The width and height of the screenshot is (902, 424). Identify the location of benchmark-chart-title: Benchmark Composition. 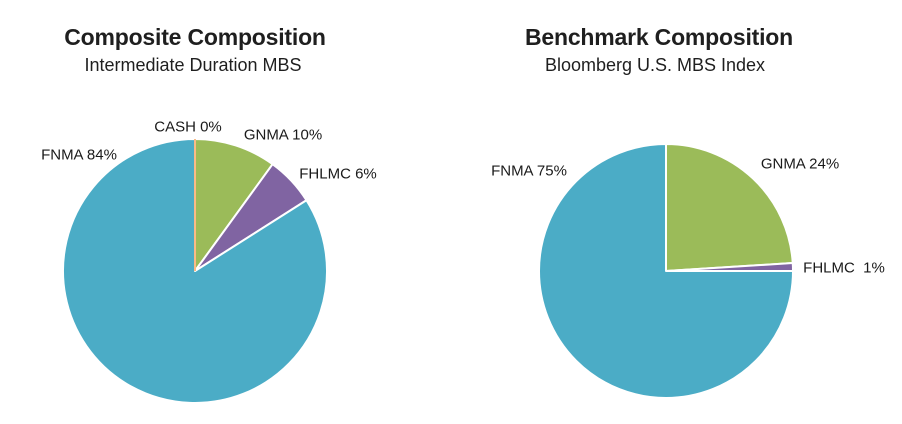
(659, 37).